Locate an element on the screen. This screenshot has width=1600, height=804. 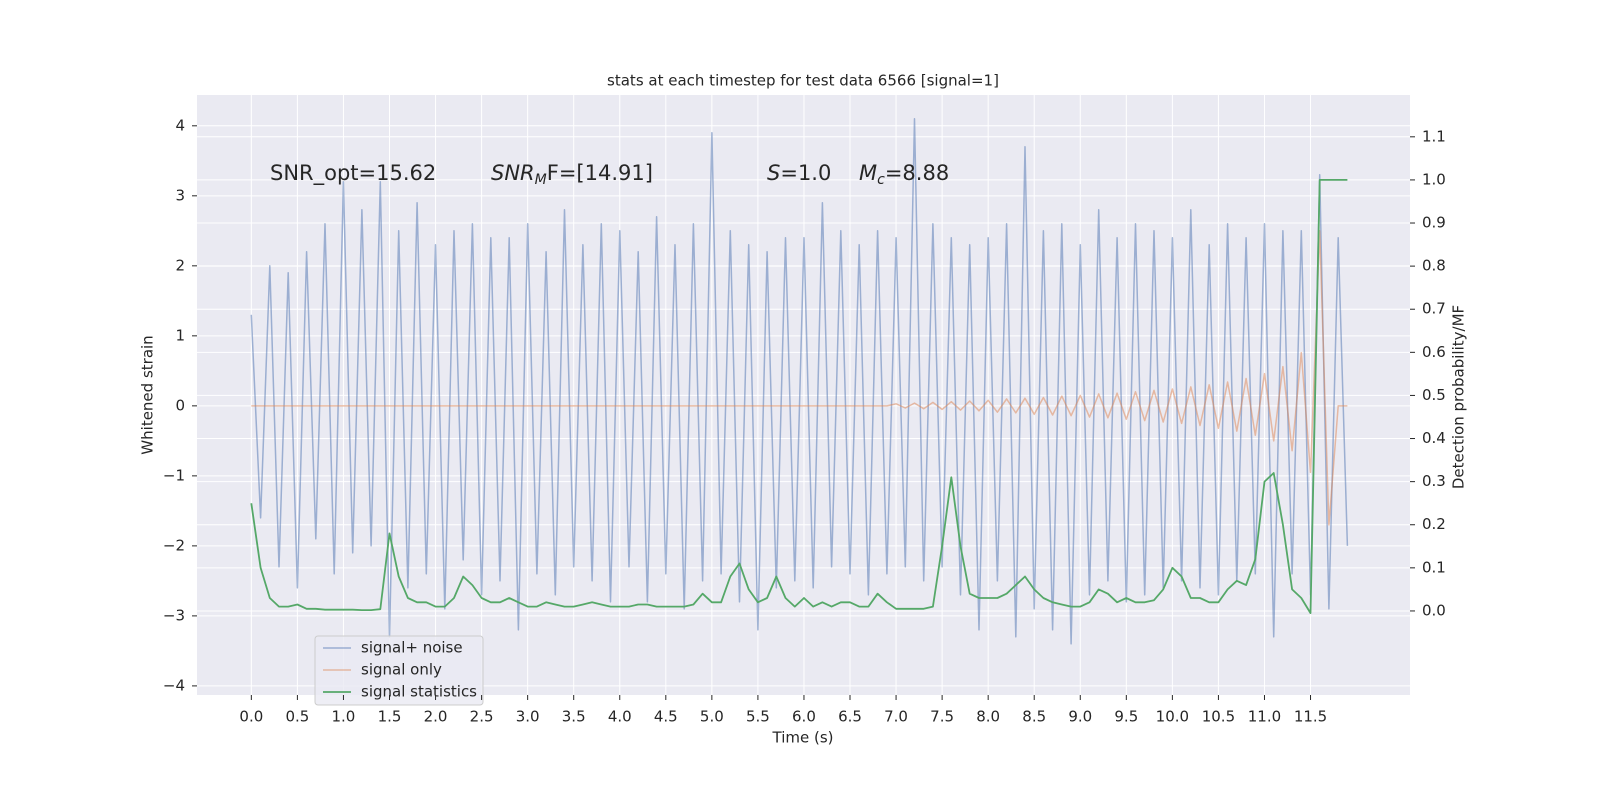
annotation: S=1.0 is located at coordinates (799, 173).